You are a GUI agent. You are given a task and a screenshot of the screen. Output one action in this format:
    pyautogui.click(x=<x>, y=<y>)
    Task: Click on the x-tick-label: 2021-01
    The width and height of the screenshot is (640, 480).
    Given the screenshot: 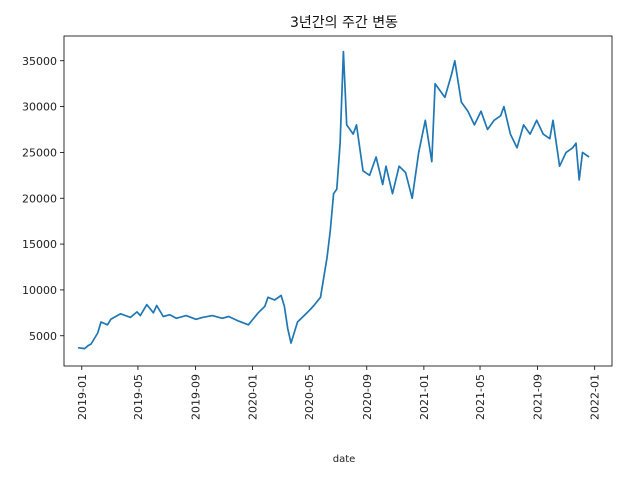 What is the action you would take?
    pyautogui.click(x=424, y=397)
    